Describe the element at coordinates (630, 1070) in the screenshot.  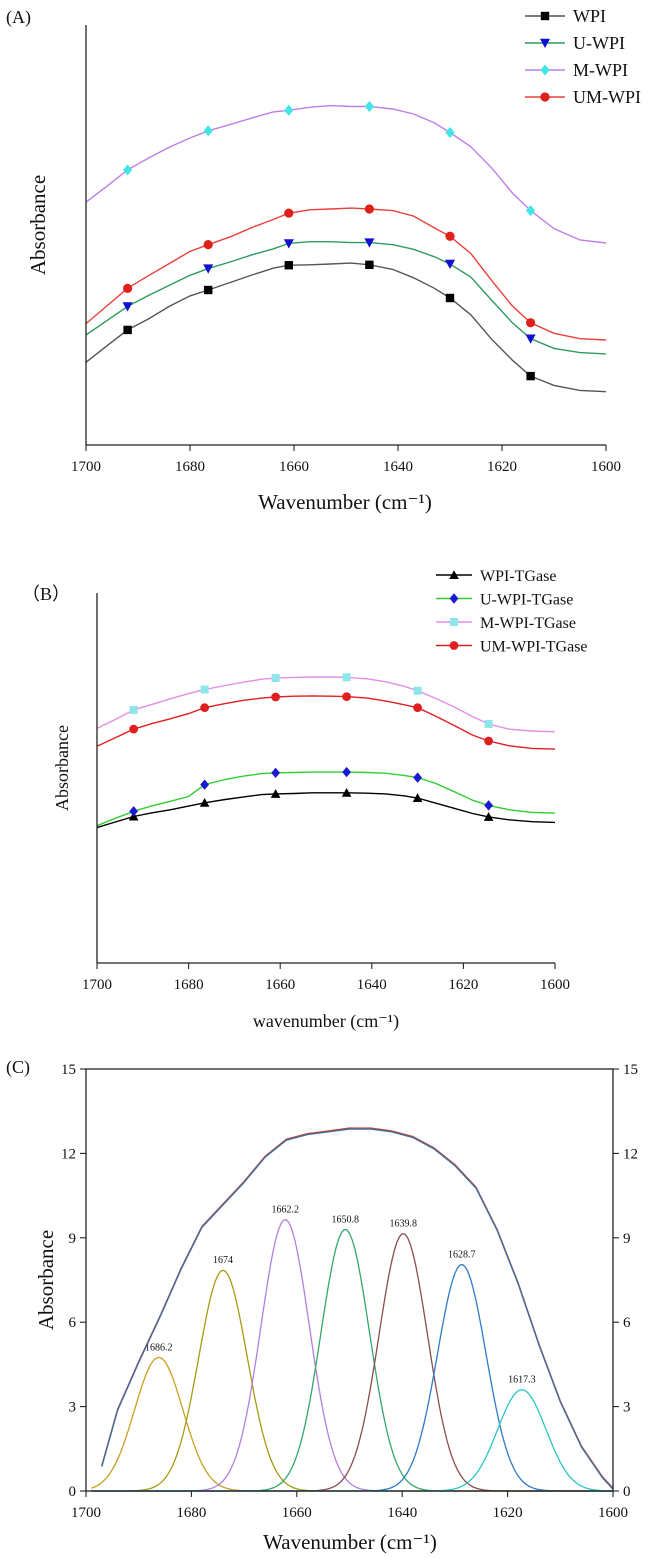
I see `c-y-tick-label-right-15: 15` at that location.